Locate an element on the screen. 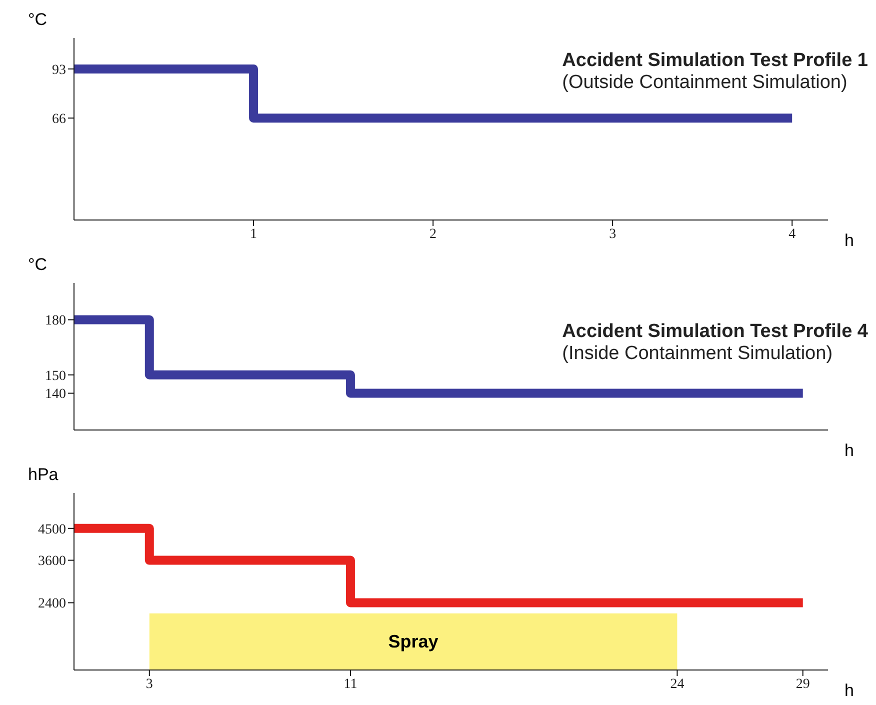 Image resolution: width=876 pixels, height=705 pixels. y-tick-label: 2400 is located at coordinates (52, 604).